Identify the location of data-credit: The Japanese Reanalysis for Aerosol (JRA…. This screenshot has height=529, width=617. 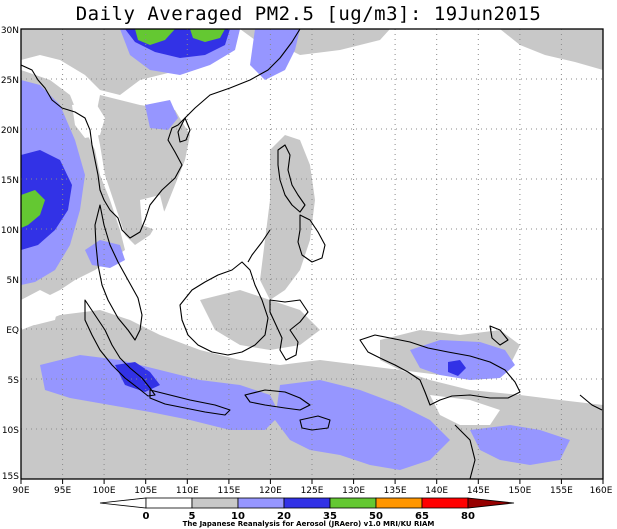
(308, 524).